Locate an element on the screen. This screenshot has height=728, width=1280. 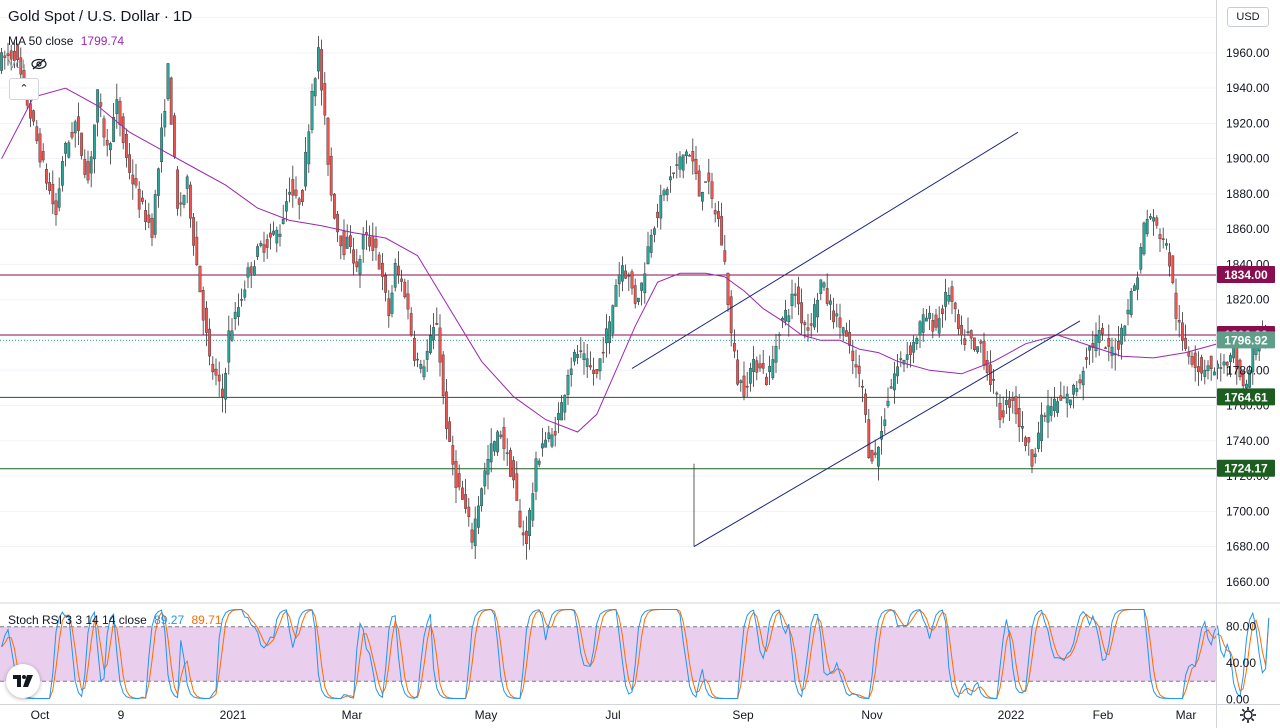
currency-select: USD is located at coordinates (1248, 17).